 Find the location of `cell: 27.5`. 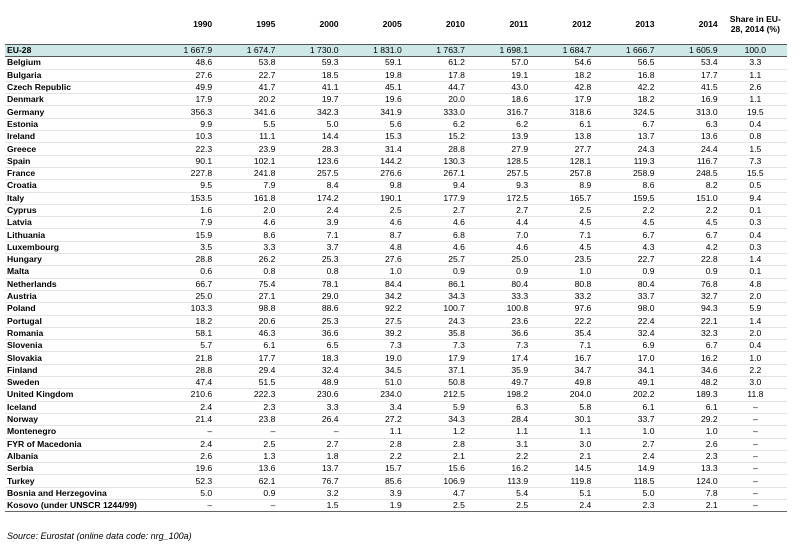

cell: 27.5 is located at coordinates (376, 321).